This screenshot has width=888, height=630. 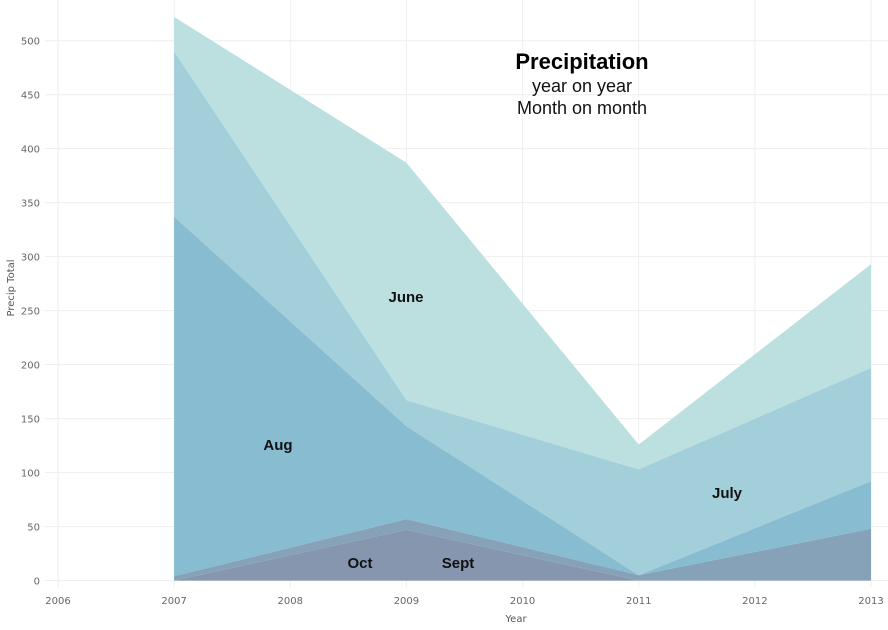 What do you see at coordinates (406, 601) in the screenshot?
I see `x-tick-label: 2009` at bounding box center [406, 601].